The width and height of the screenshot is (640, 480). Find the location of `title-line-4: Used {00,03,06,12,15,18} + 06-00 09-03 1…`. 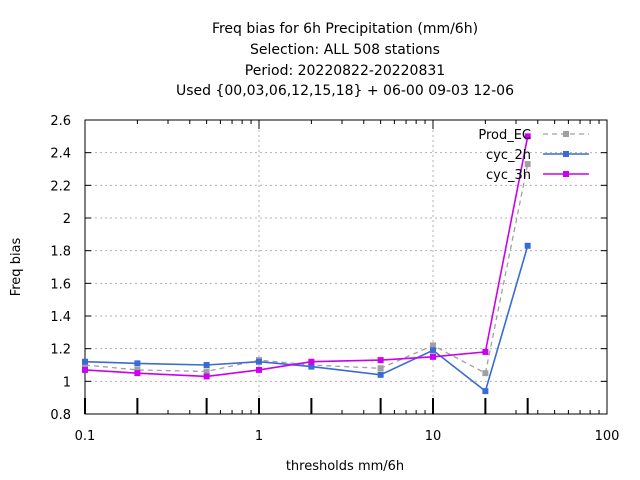

title-line-4: Used {00,03,06,12,15,18} + 06-00 09-03 1… is located at coordinates (345, 91).